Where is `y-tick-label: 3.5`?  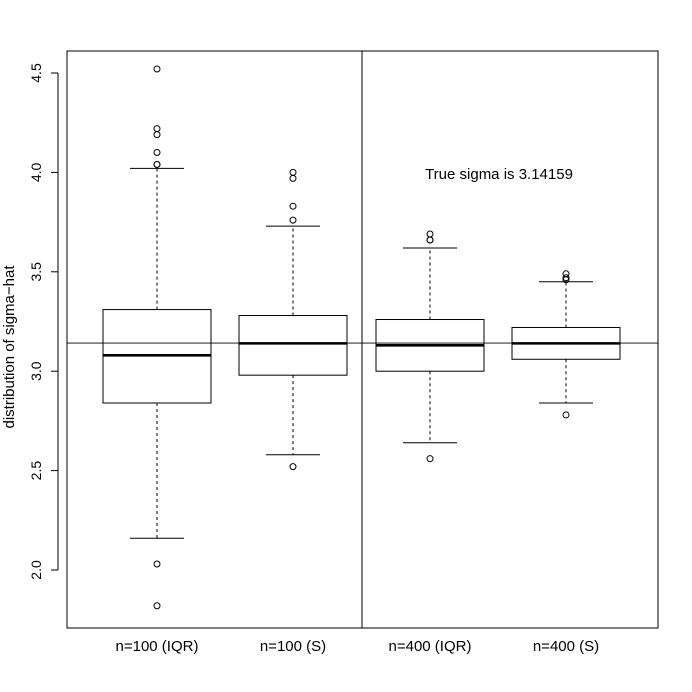
y-tick-label: 3.5 is located at coordinates (36, 272).